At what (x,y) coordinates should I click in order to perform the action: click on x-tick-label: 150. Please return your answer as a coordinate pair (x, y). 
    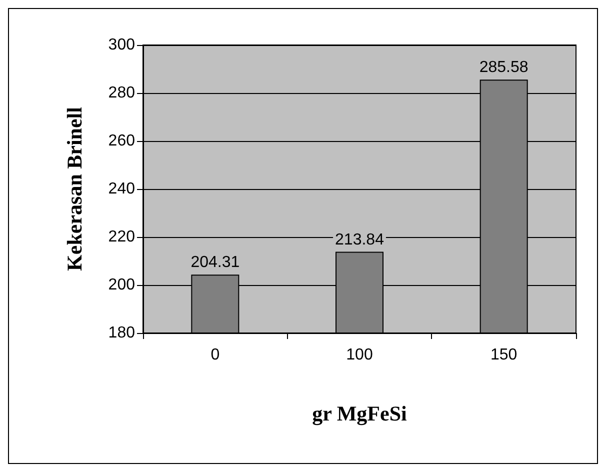
    Looking at the image, I should click on (504, 355).